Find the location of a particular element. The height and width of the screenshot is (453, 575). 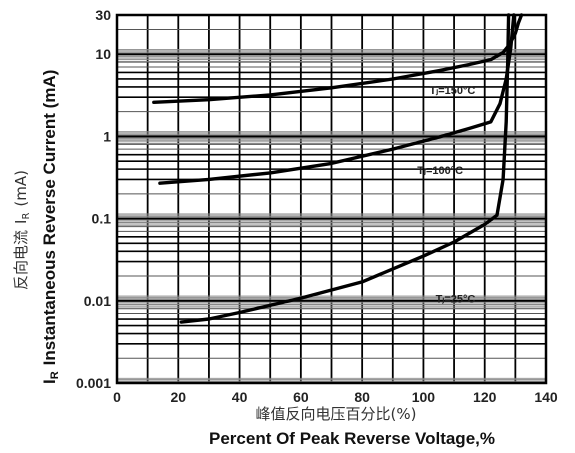

x-tick-label: 40 is located at coordinates (240, 397).